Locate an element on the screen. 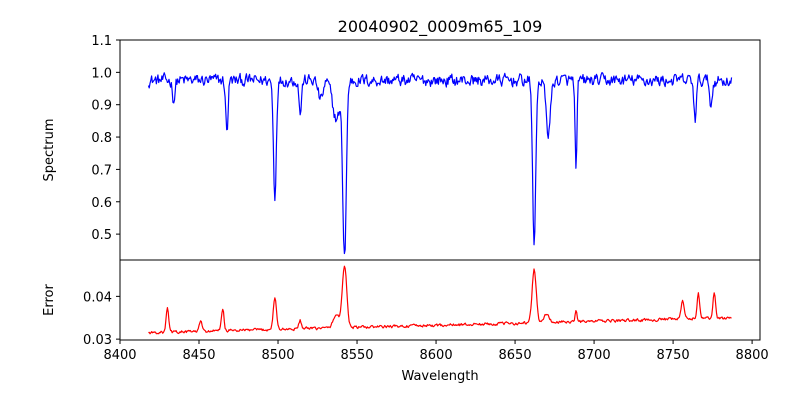 Image resolution: width=800 pixels, height=400 pixels. x-tick-label: 8500 is located at coordinates (277, 355).